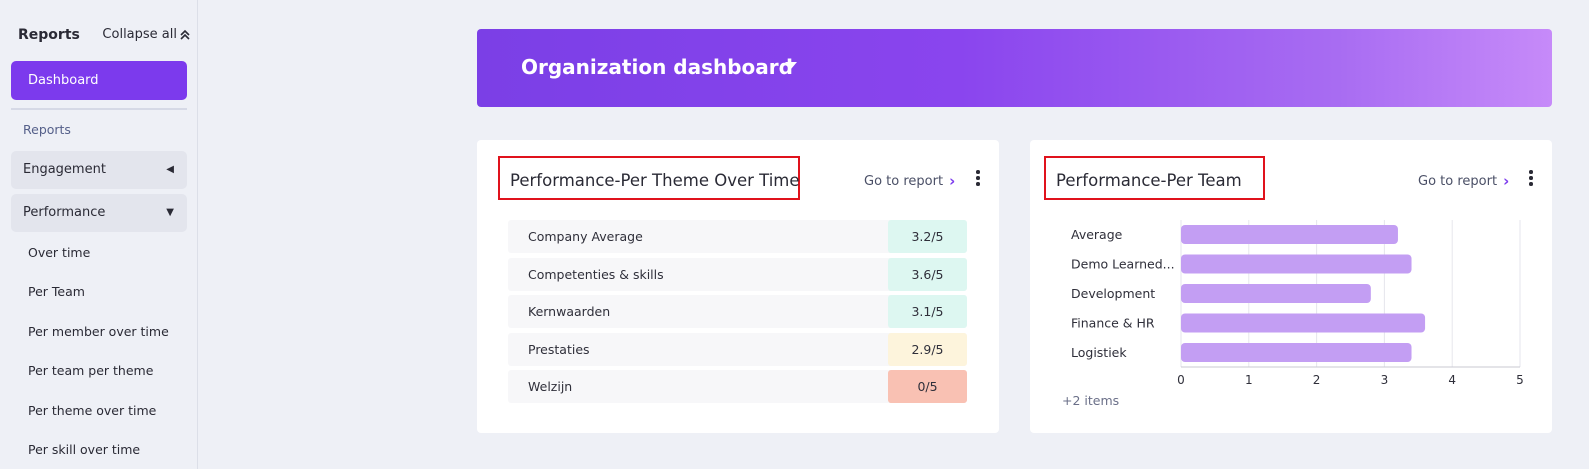 This screenshot has width=1589, height=469. I want to click on card-title-highlight: Performance-Per Team, so click(1154, 178).